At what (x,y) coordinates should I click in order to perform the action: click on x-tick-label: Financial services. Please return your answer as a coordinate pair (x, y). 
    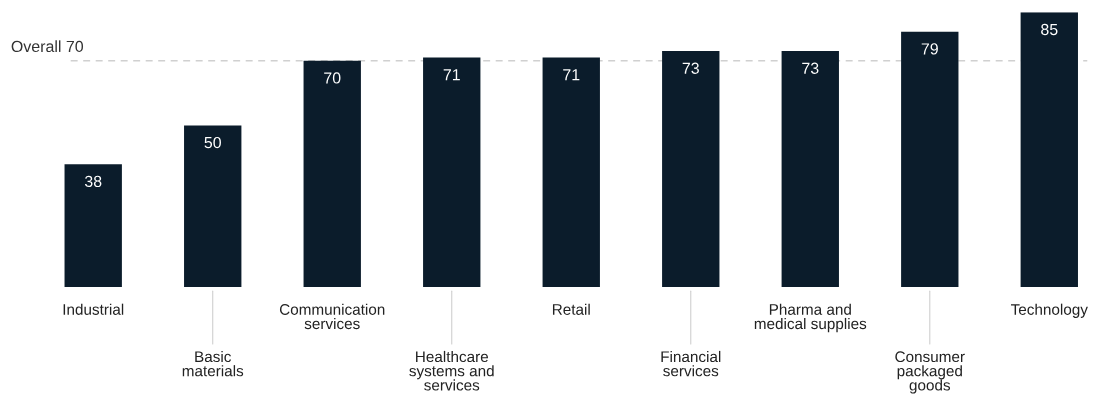
    Looking at the image, I should click on (691, 363).